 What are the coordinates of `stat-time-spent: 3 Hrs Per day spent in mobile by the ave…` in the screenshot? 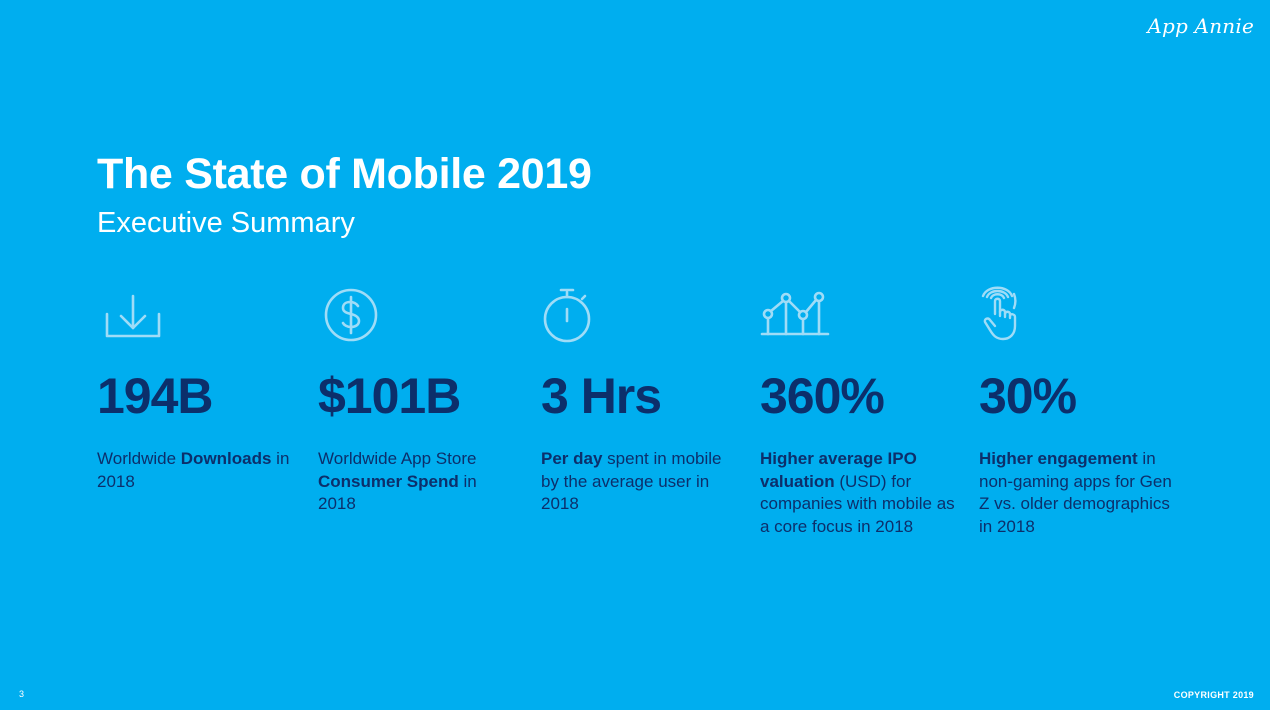 It's located at (641, 400).